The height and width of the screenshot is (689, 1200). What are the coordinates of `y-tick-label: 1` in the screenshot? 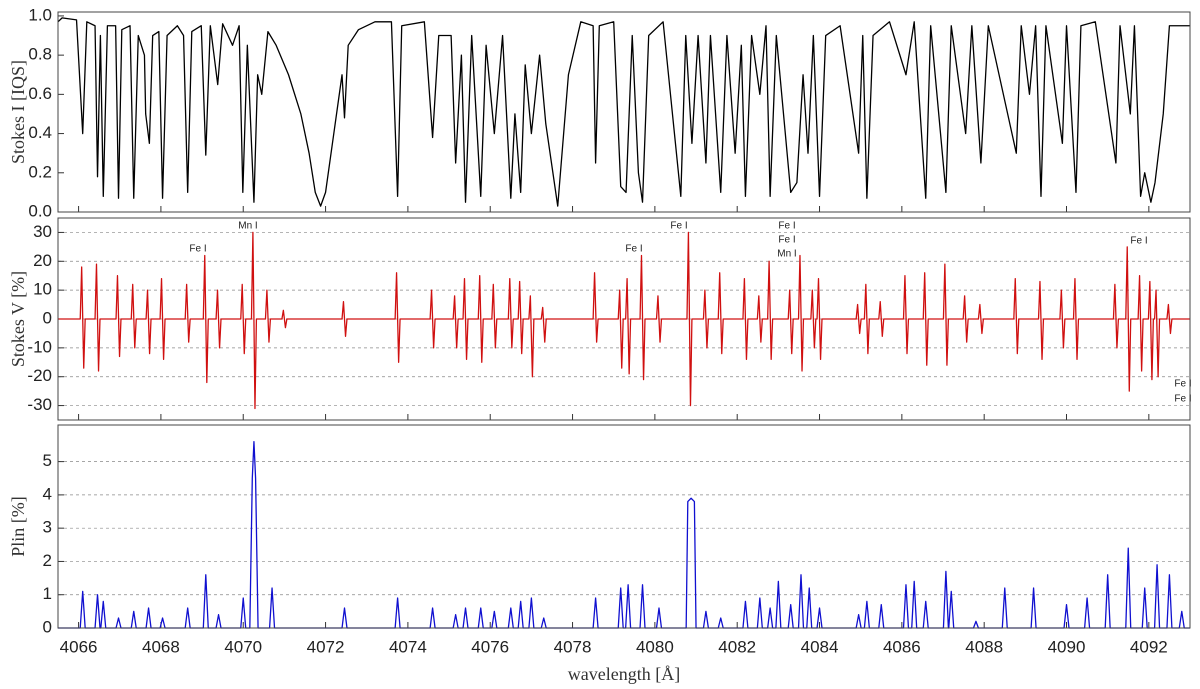 It's located at (47, 593).